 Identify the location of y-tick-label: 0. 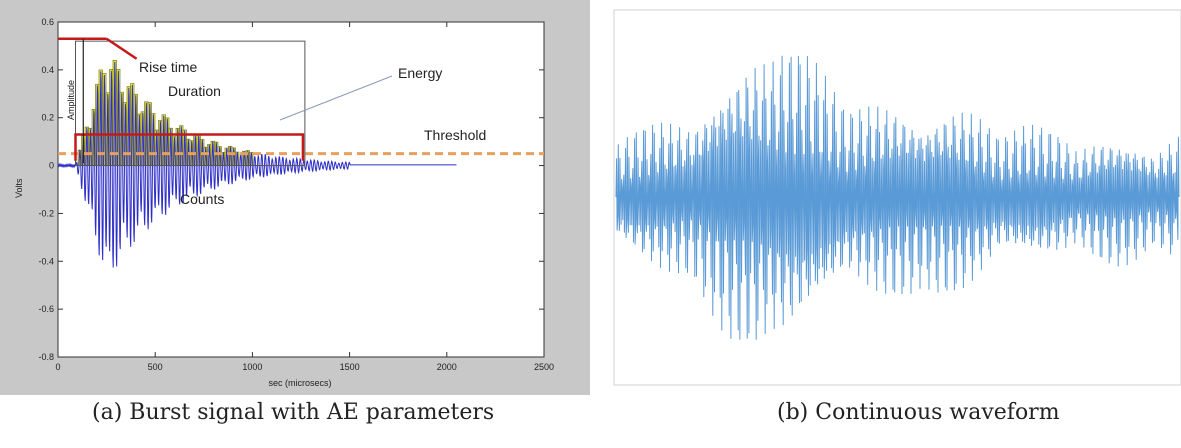
(51, 166).